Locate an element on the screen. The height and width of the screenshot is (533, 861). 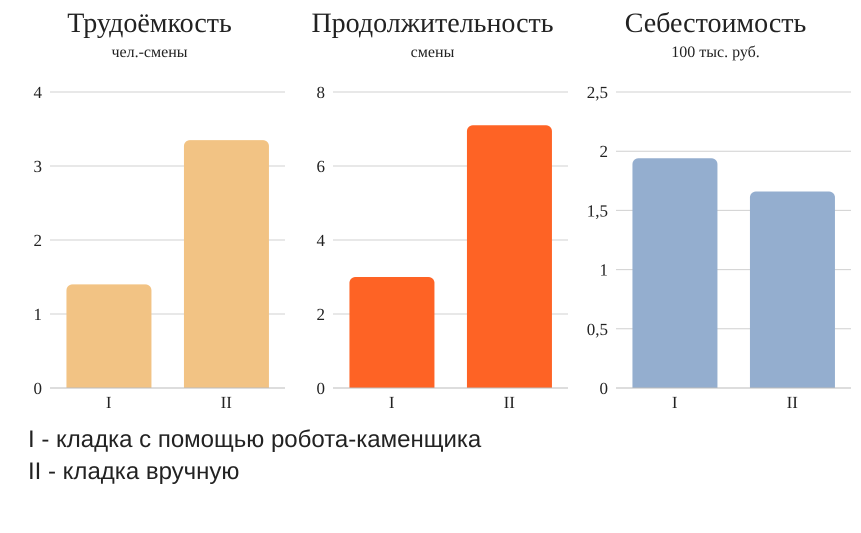
y-tick-label: 3 is located at coordinates (38, 166).